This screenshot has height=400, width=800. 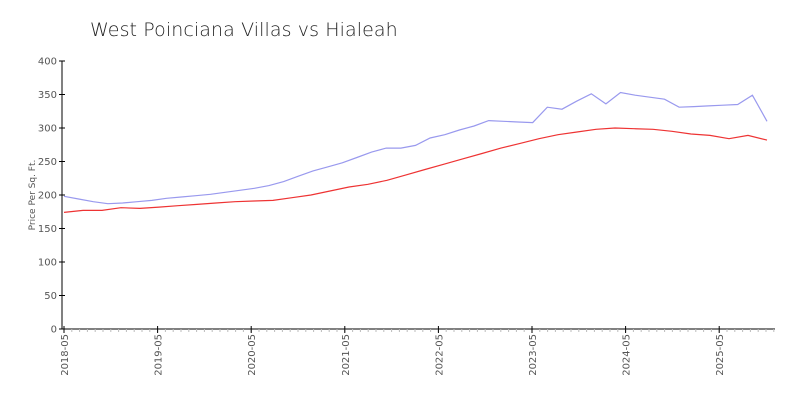 I want to click on y-tick-label: 250, so click(x=47, y=162).